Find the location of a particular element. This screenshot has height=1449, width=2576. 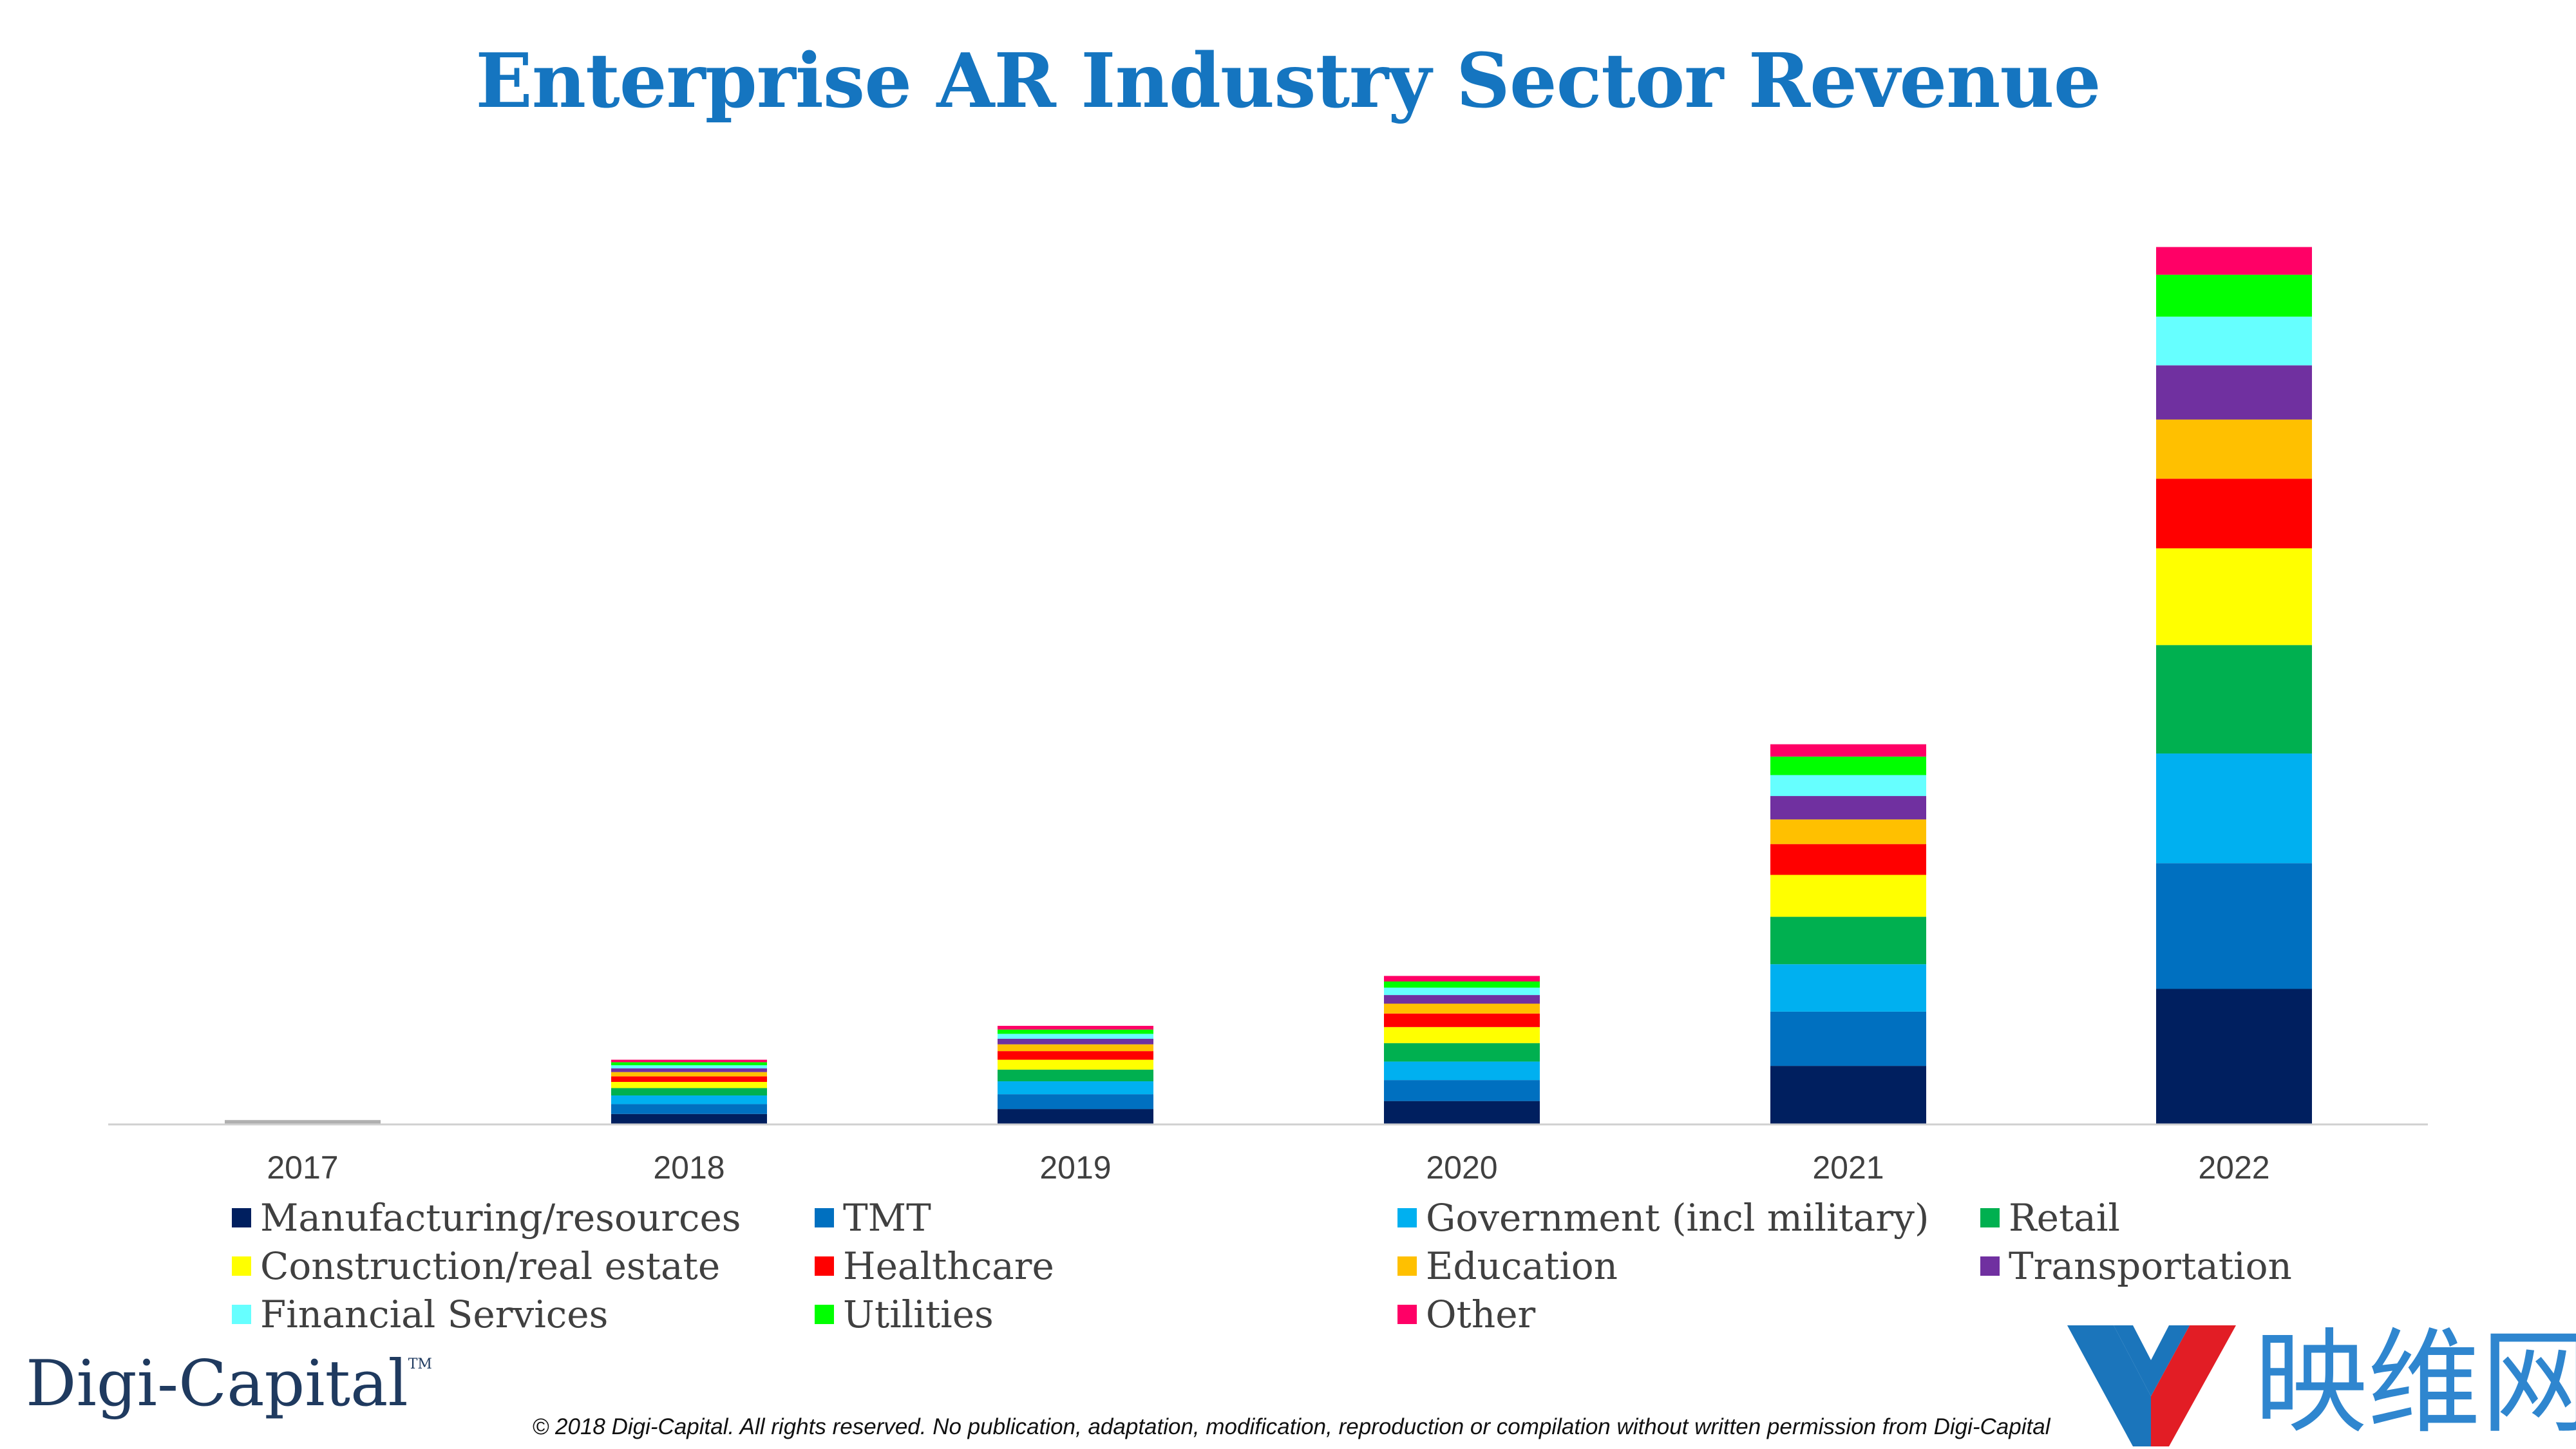

digi-capital-logo: Digi-CapitalTM is located at coordinates (229, 1384).